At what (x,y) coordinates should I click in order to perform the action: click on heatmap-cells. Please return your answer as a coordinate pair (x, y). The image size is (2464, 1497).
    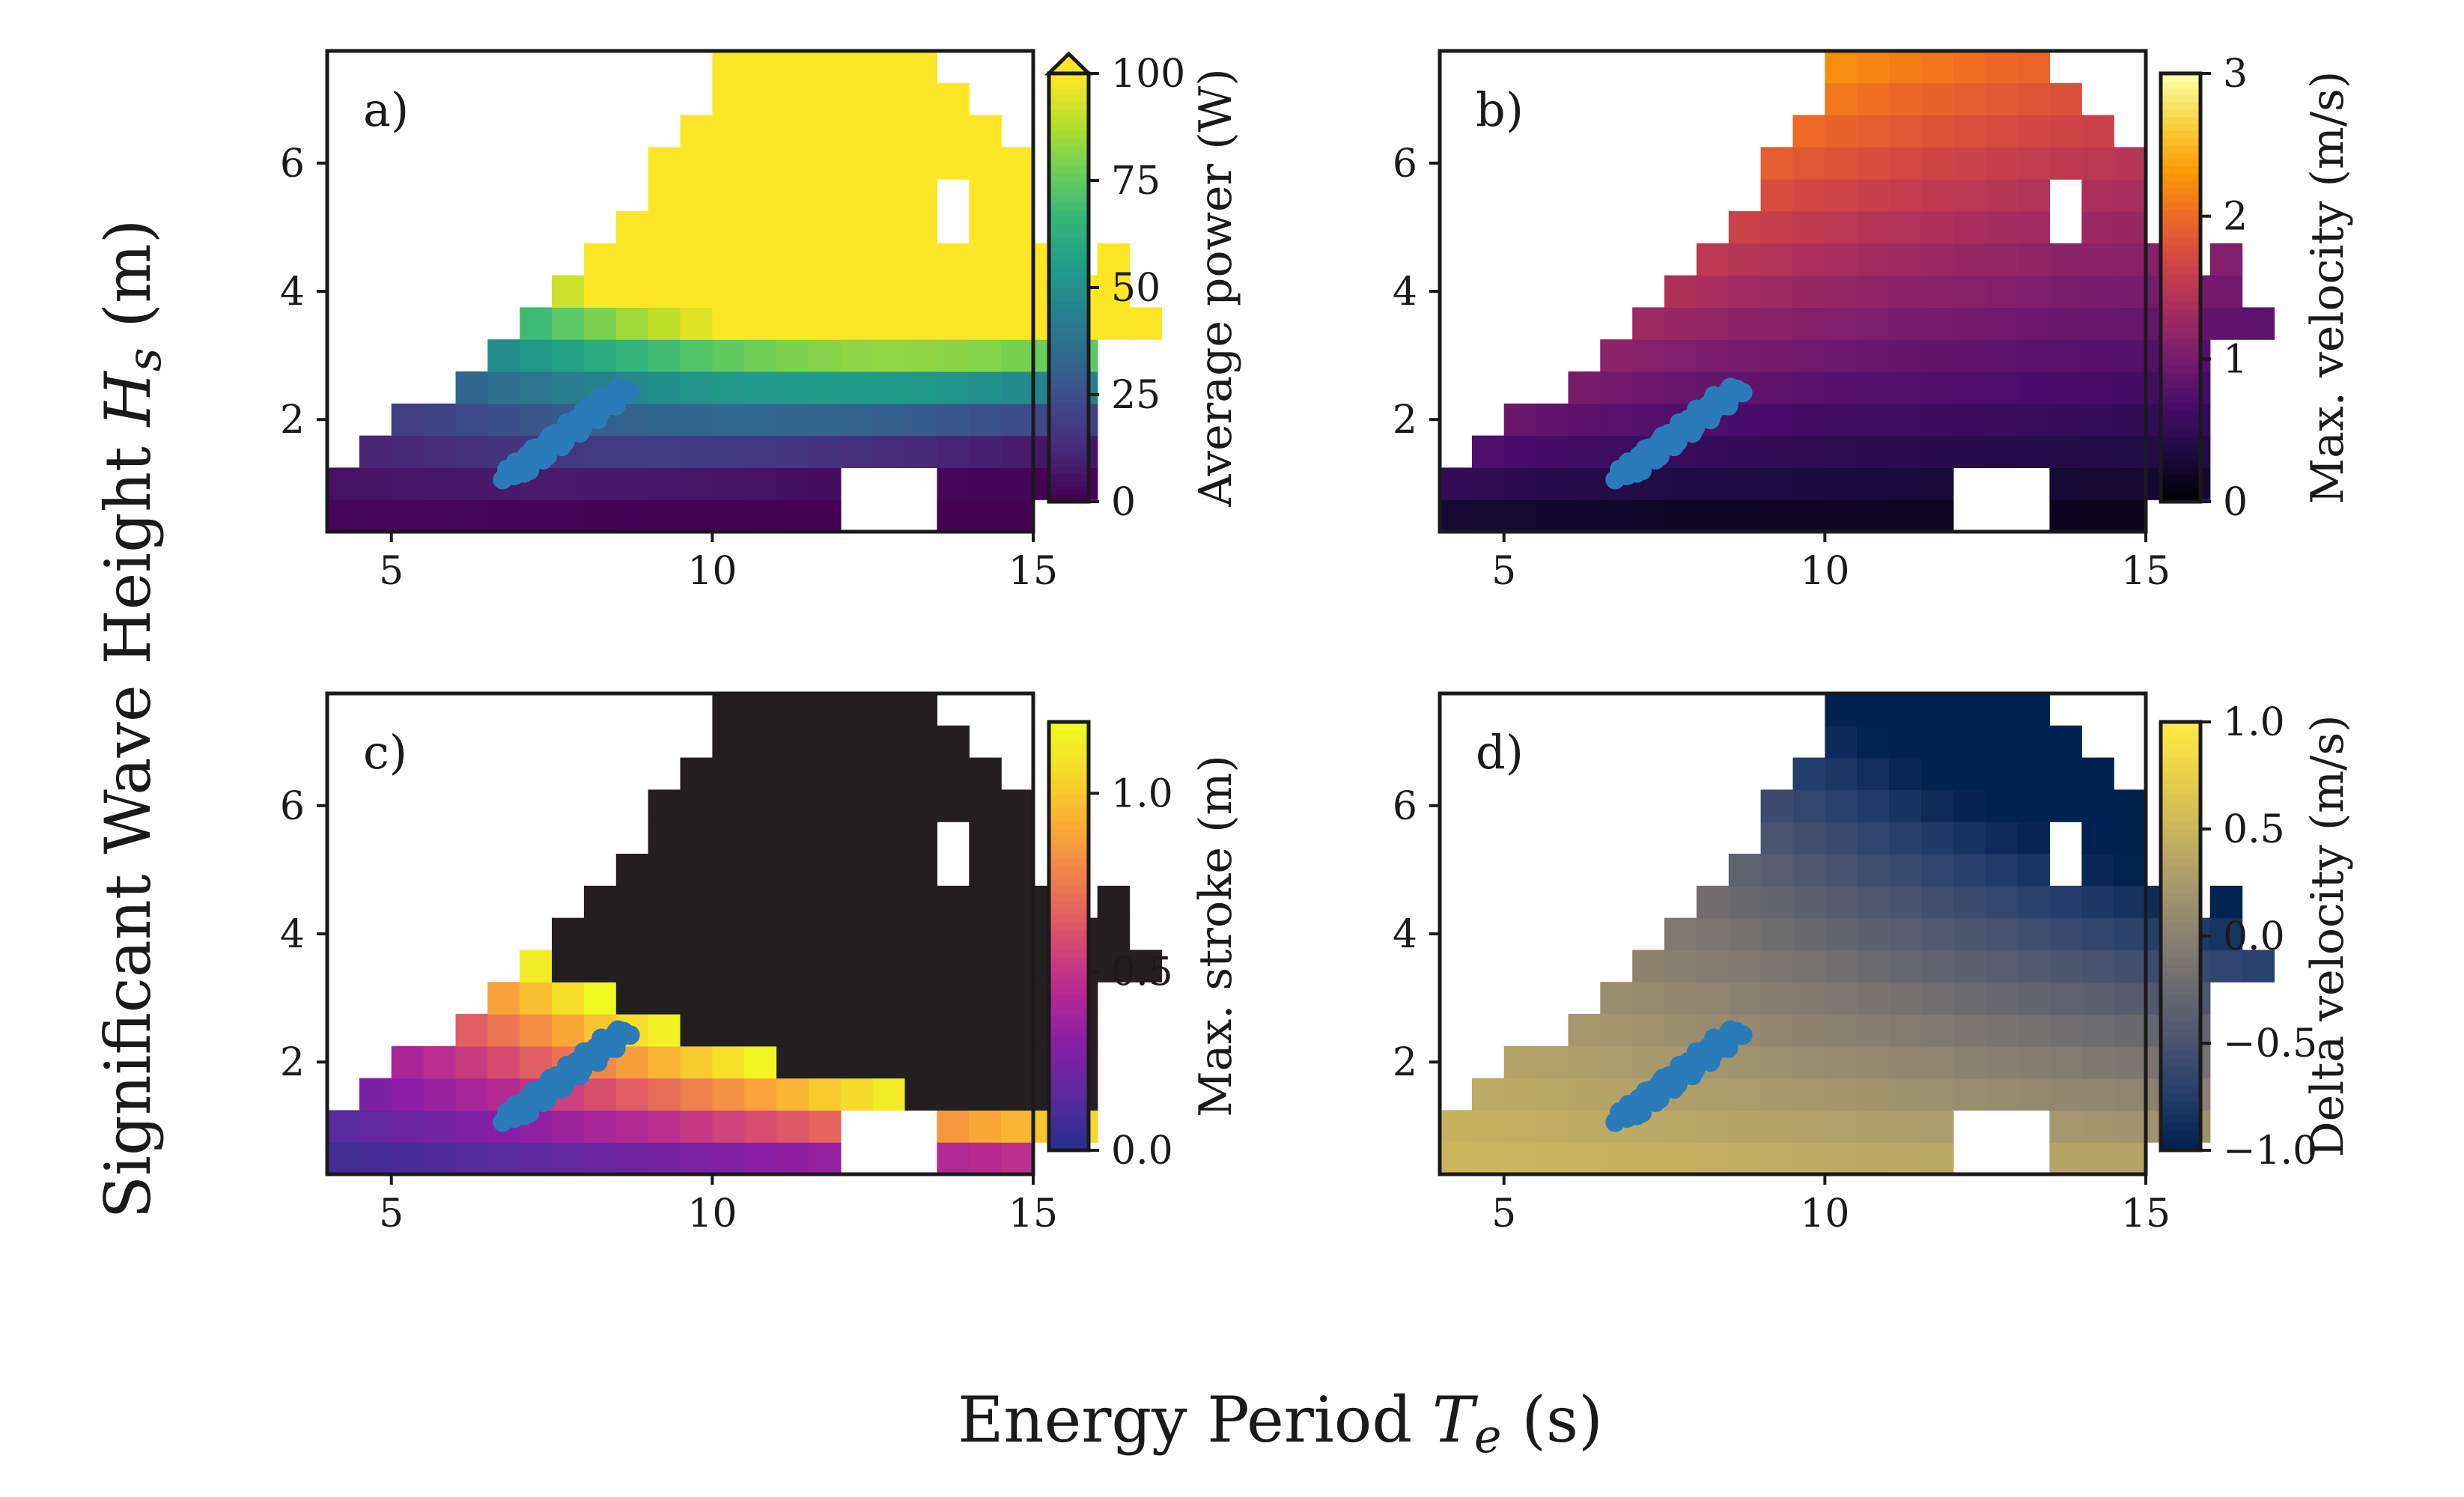
    Looking at the image, I should click on (1857, 291).